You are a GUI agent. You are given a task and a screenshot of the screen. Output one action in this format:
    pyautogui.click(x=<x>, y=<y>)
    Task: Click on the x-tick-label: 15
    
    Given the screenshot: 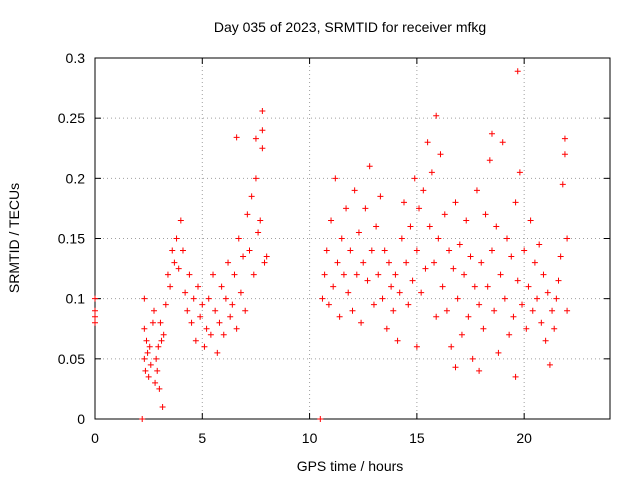 What is the action you would take?
    pyautogui.click(x=417, y=438)
    